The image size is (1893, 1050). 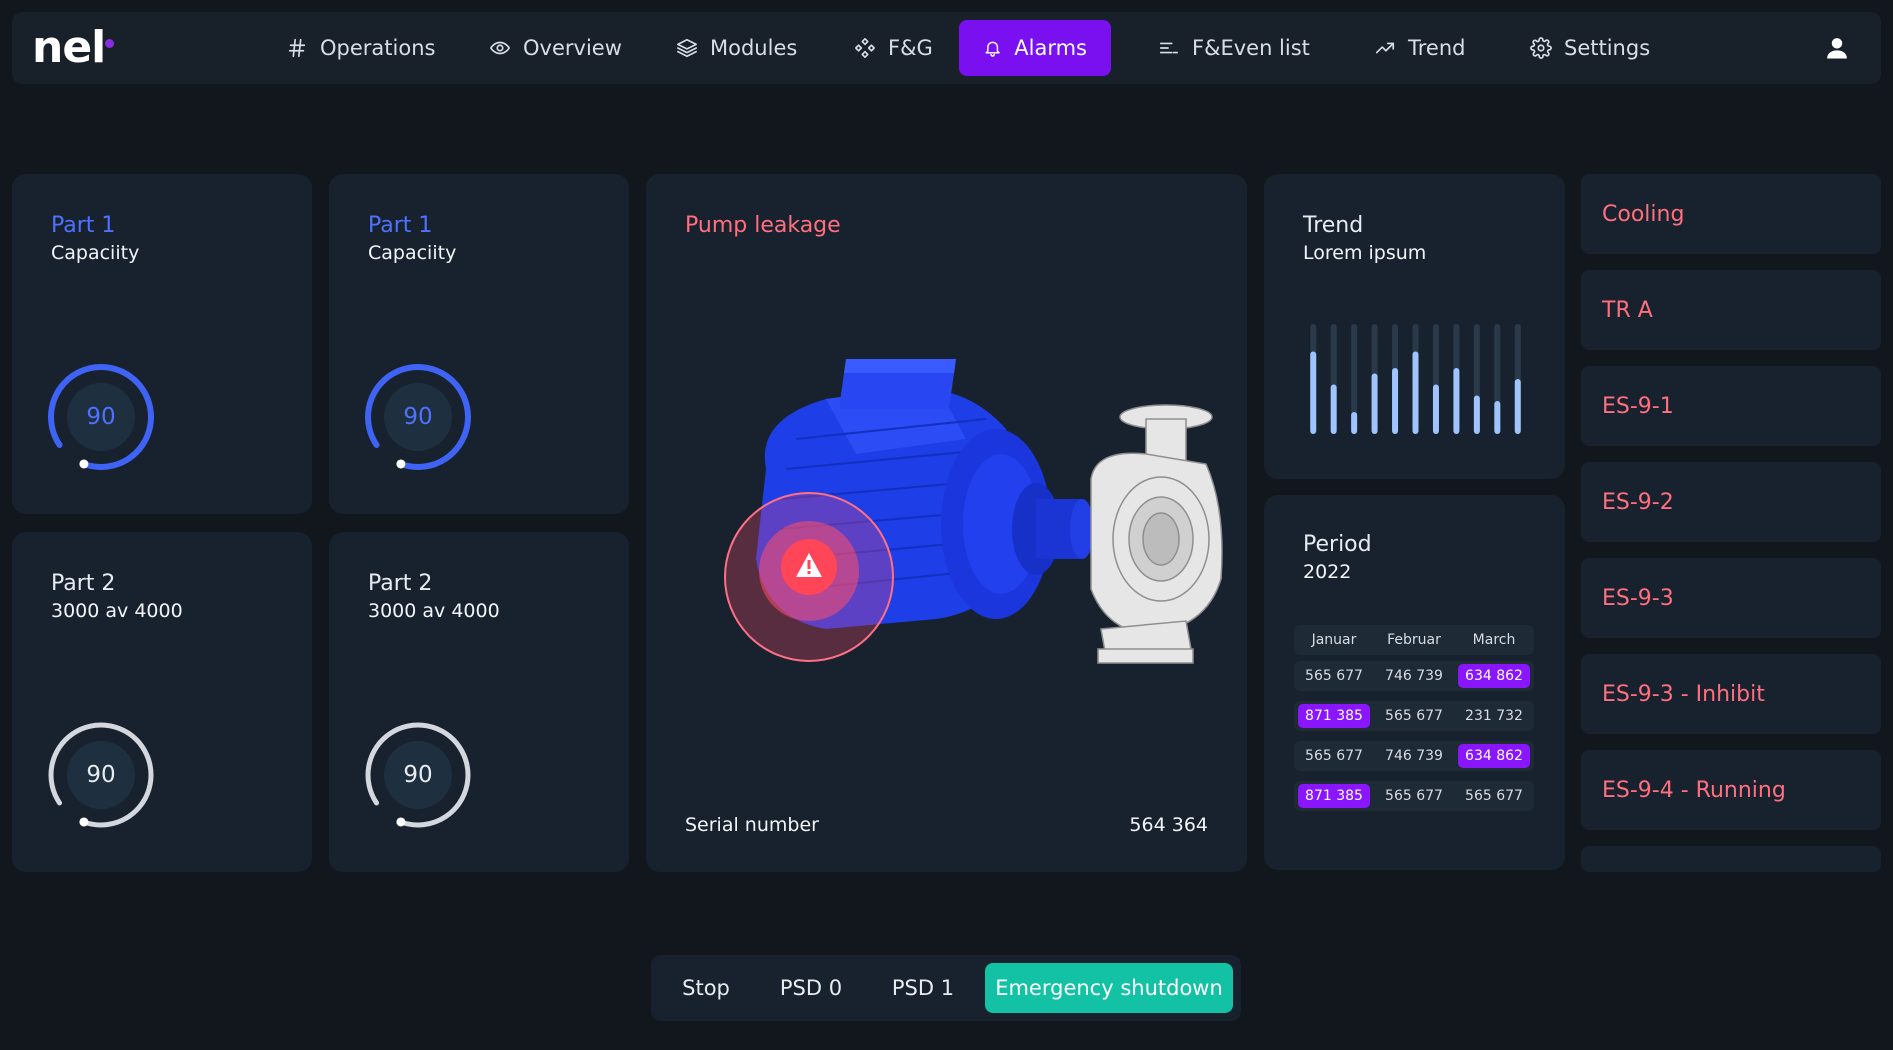 What do you see at coordinates (297, 48) in the screenshot?
I see `hash-icon` at bounding box center [297, 48].